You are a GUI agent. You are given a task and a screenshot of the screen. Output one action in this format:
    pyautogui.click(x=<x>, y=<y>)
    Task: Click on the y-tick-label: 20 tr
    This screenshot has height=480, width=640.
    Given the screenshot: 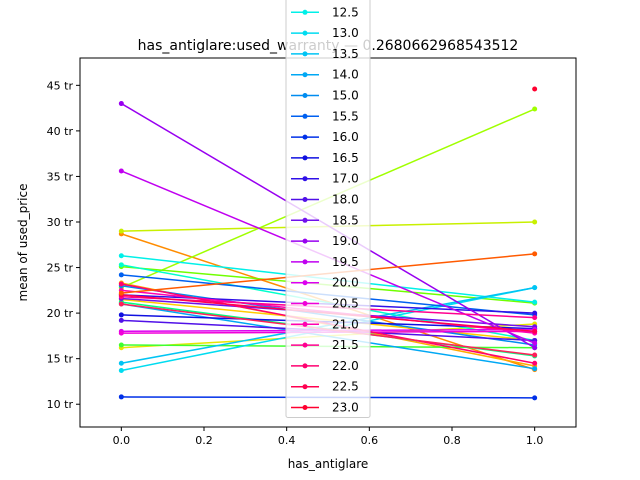 What is the action you would take?
    pyautogui.click(x=60, y=313)
    